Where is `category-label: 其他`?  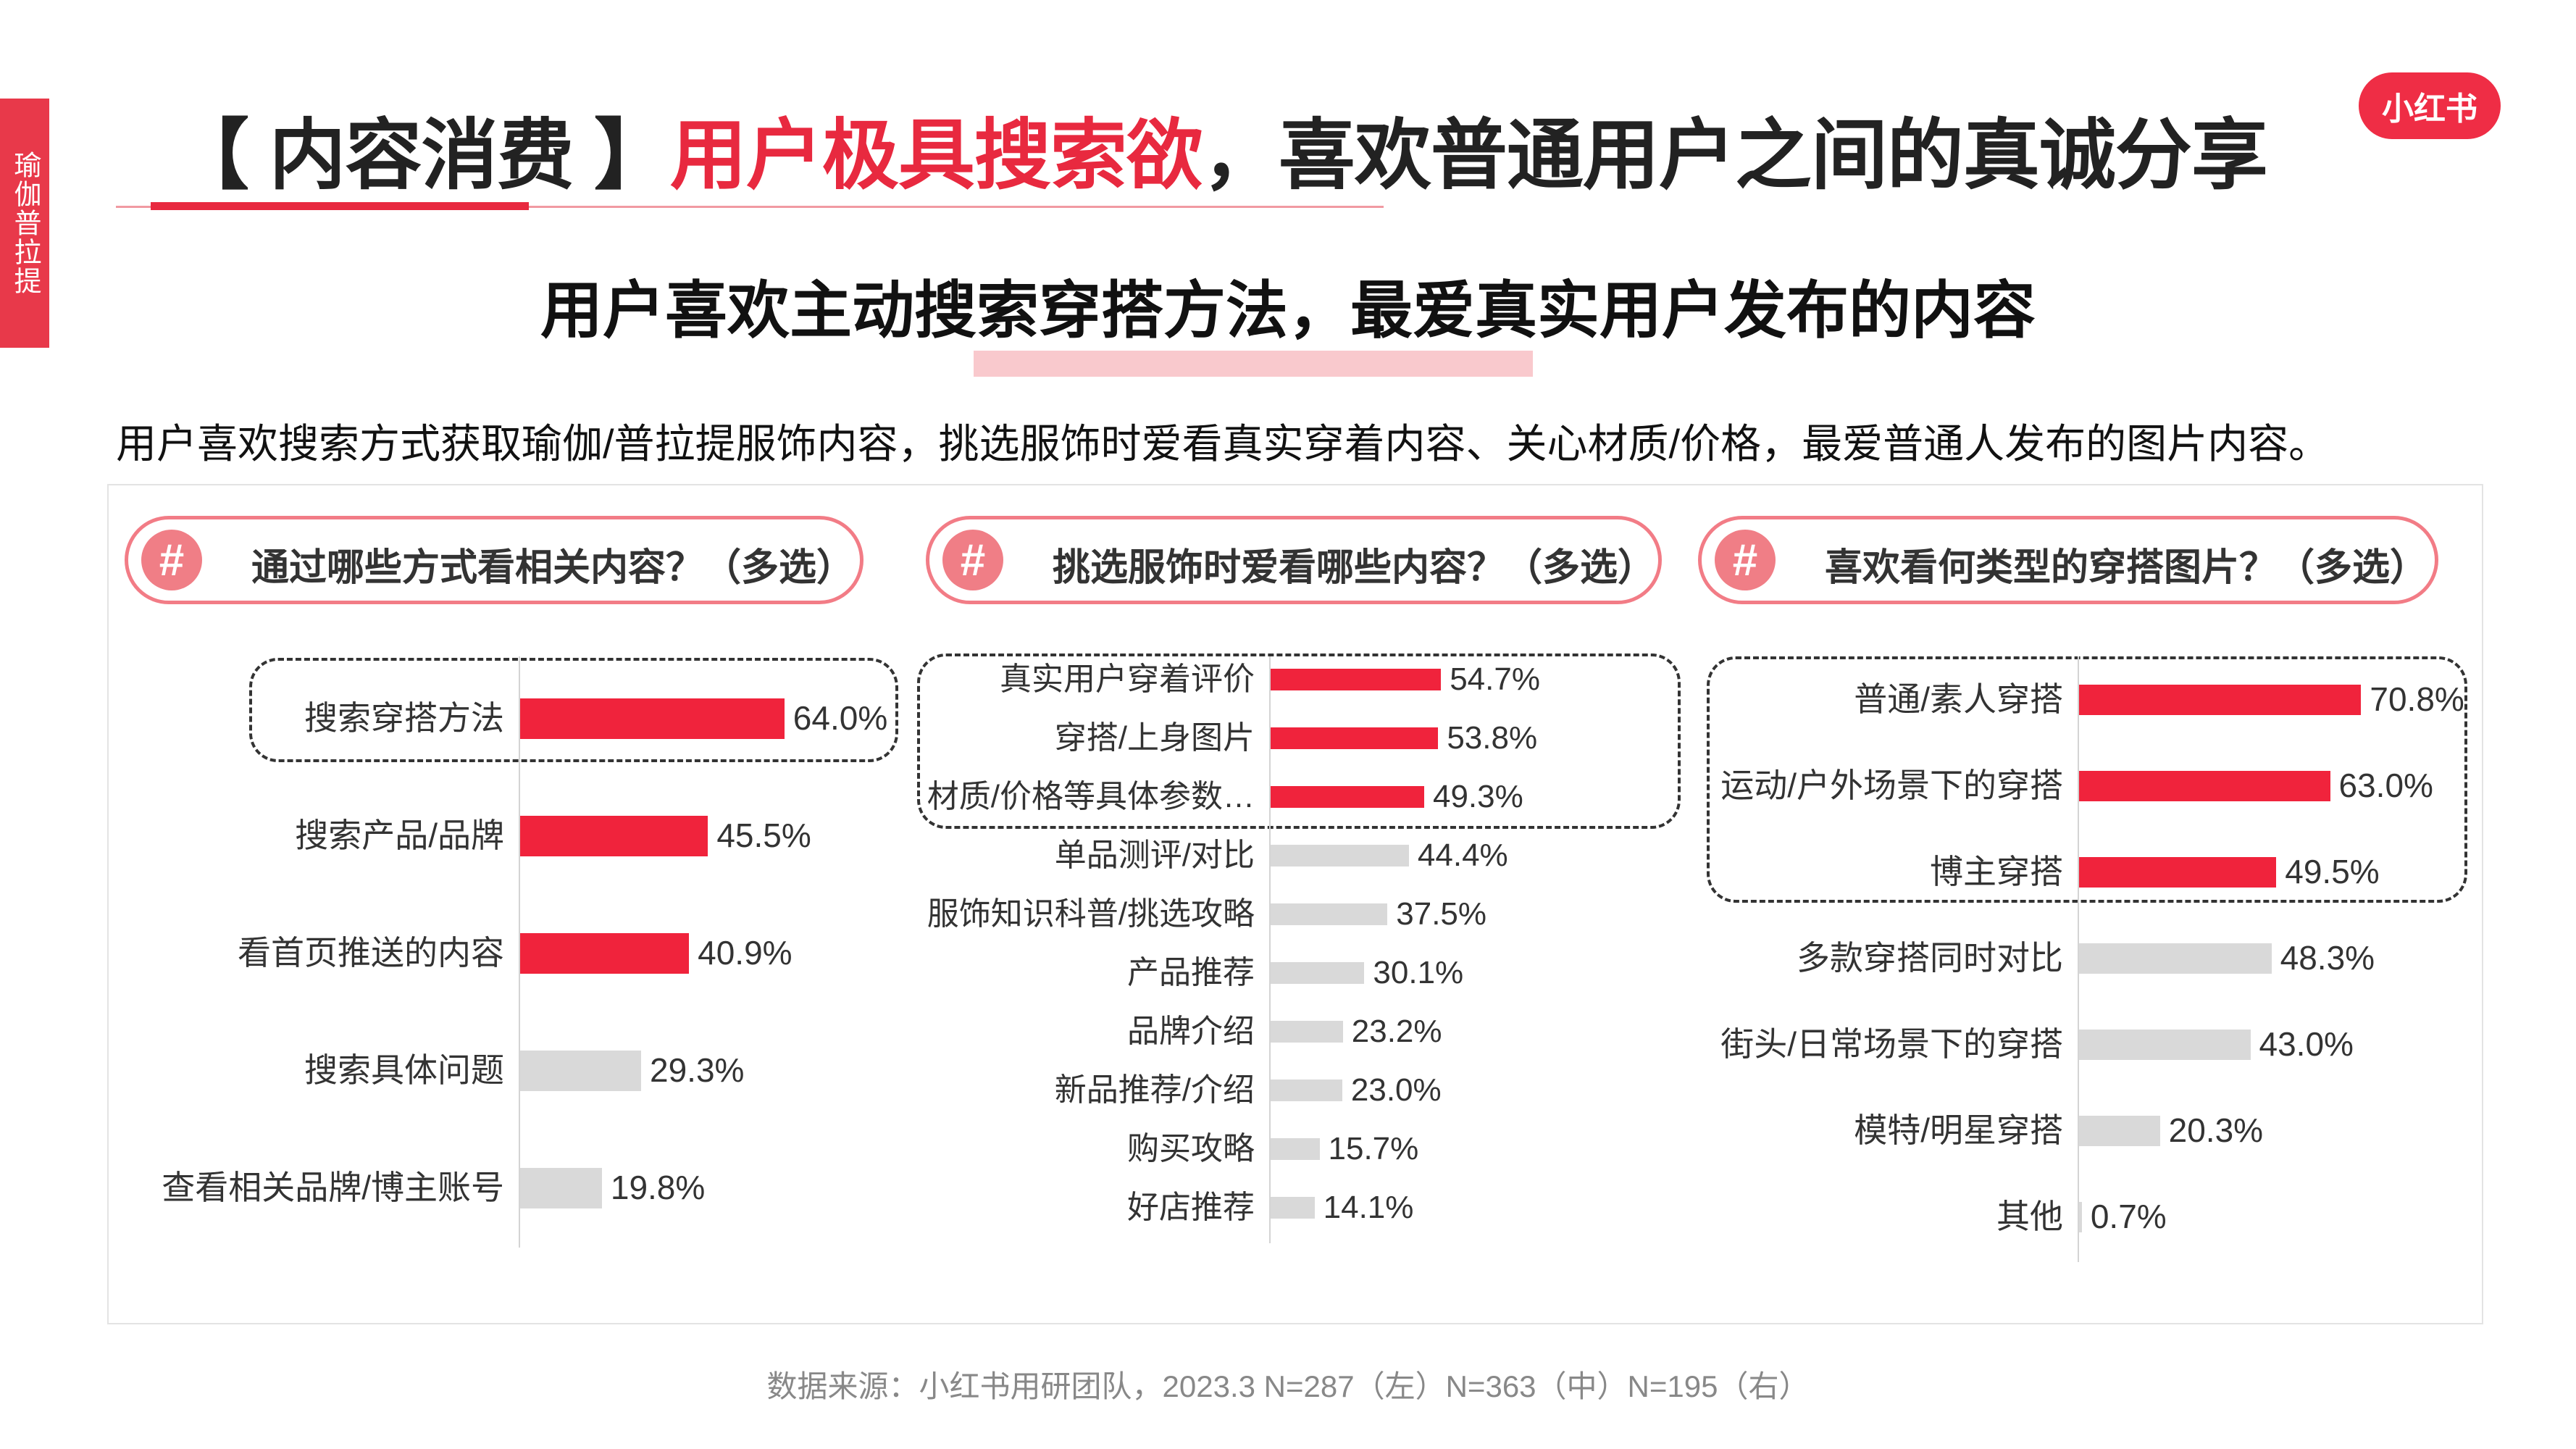
category-label: 其他 is located at coordinates (2029, 1217).